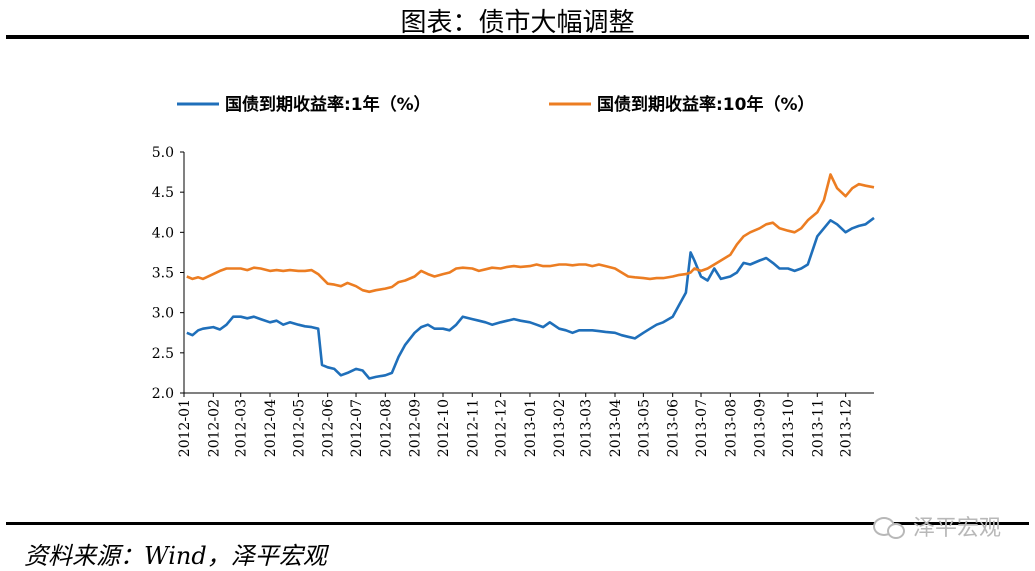 This screenshot has height=571, width=1035. Describe the element at coordinates (163, 314) in the screenshot. I see `y-tick-label: 3.0` at that location.